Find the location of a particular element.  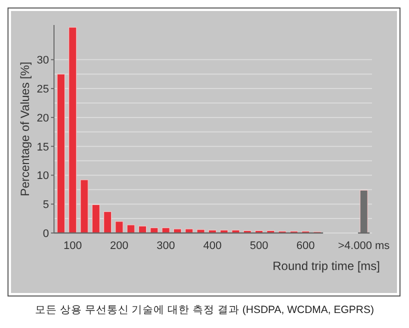

x-tick-label: 500 is located at coordinates (259, 246).